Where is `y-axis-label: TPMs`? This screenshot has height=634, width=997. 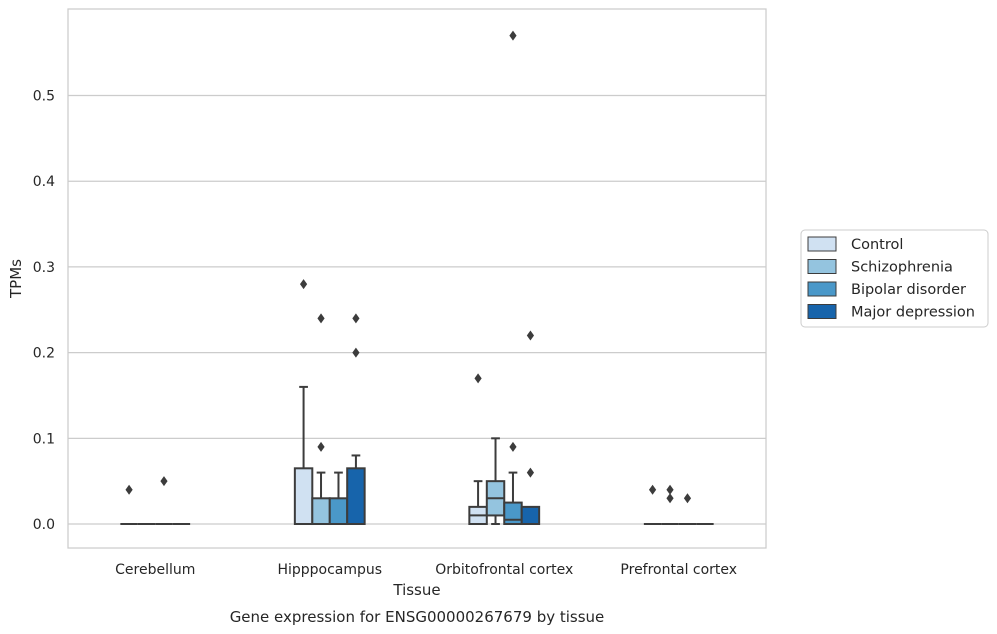 y-axis-label: TPMs is located at coordinates (16, 279).